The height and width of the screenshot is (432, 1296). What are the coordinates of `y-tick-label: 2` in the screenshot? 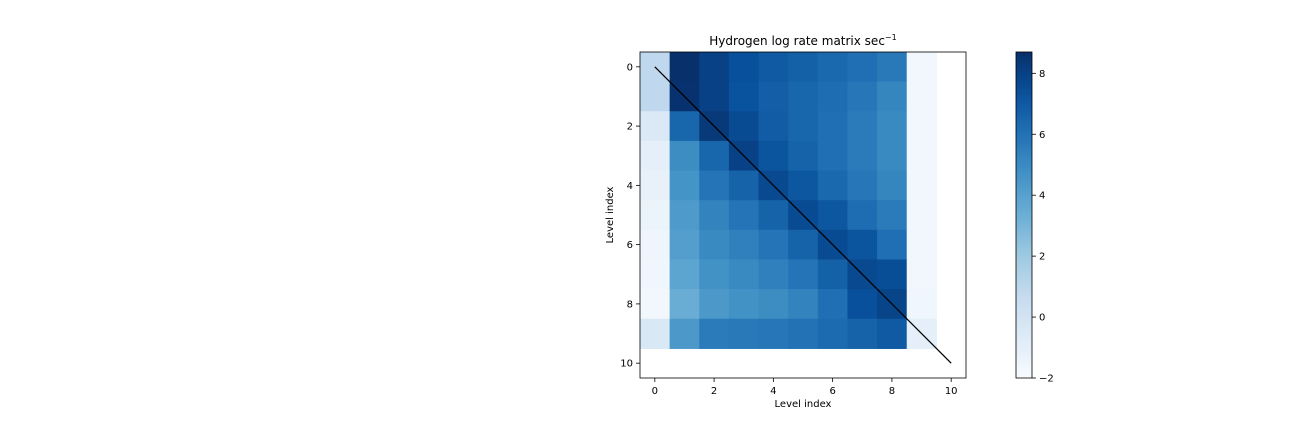 It's located at (630, 127).